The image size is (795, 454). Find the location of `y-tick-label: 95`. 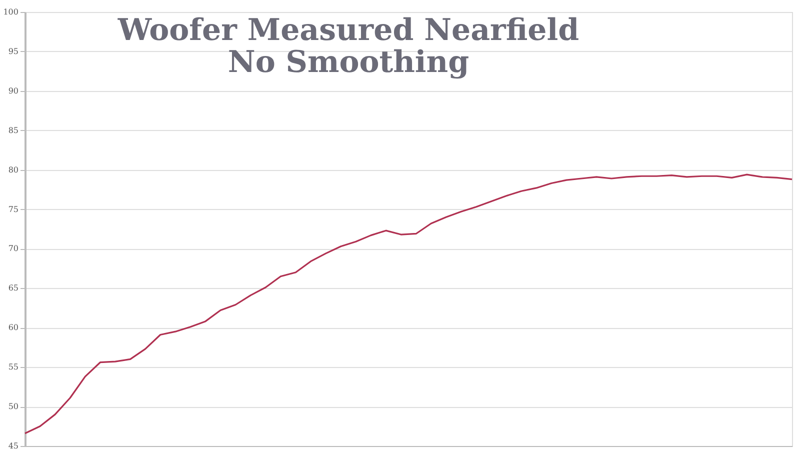

y-tick-label: 95 is located at coordinates (13, 51).